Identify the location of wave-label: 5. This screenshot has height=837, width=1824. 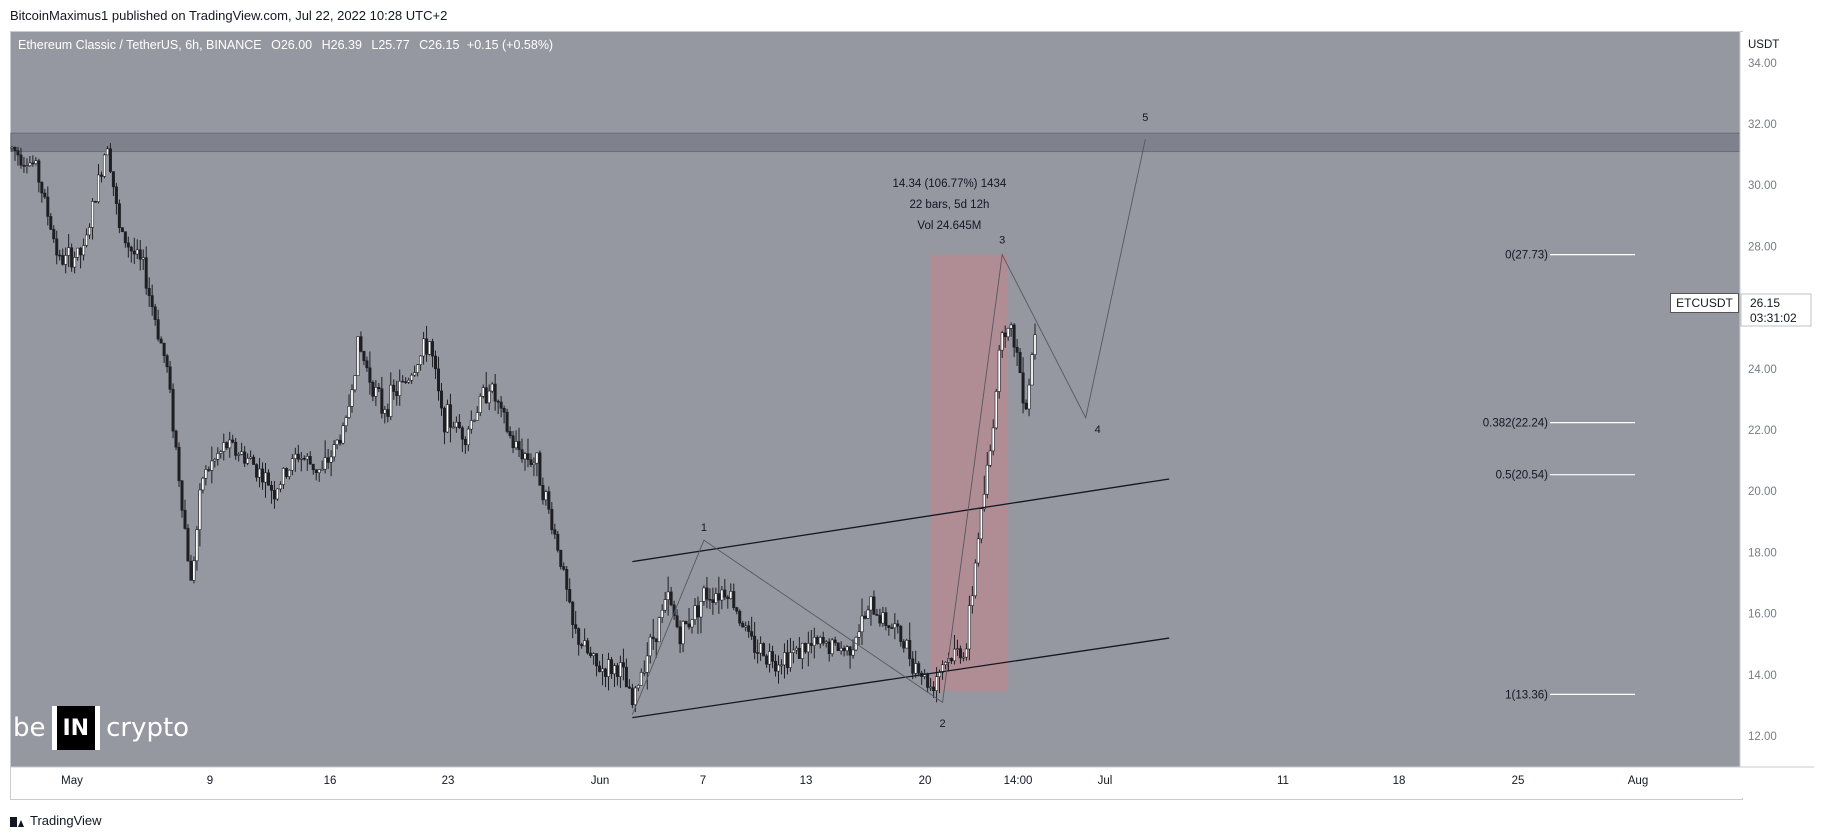
(1145, 118).